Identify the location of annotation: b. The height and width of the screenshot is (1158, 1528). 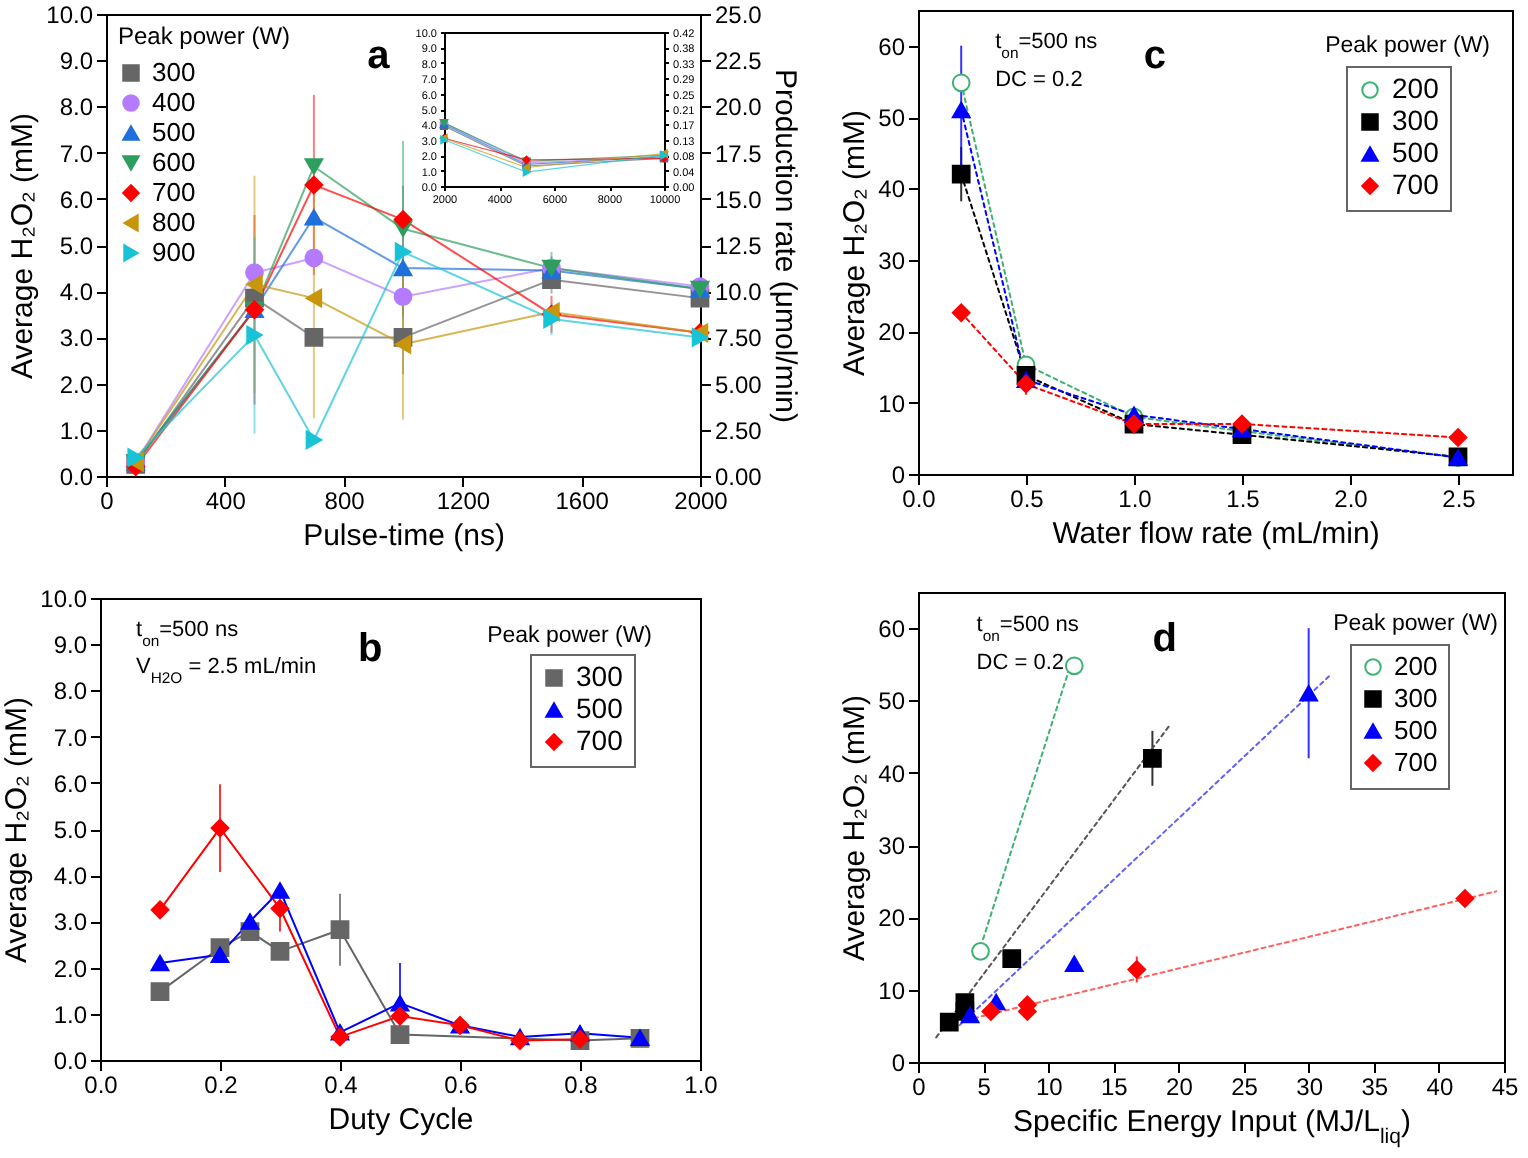
(370, 648).